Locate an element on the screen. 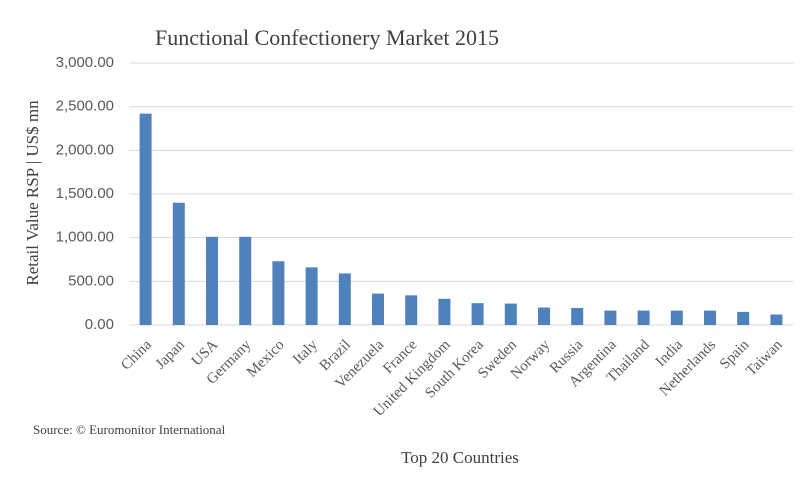  y-tick-label: 3,000.00 is located at coordinates (85, 62).